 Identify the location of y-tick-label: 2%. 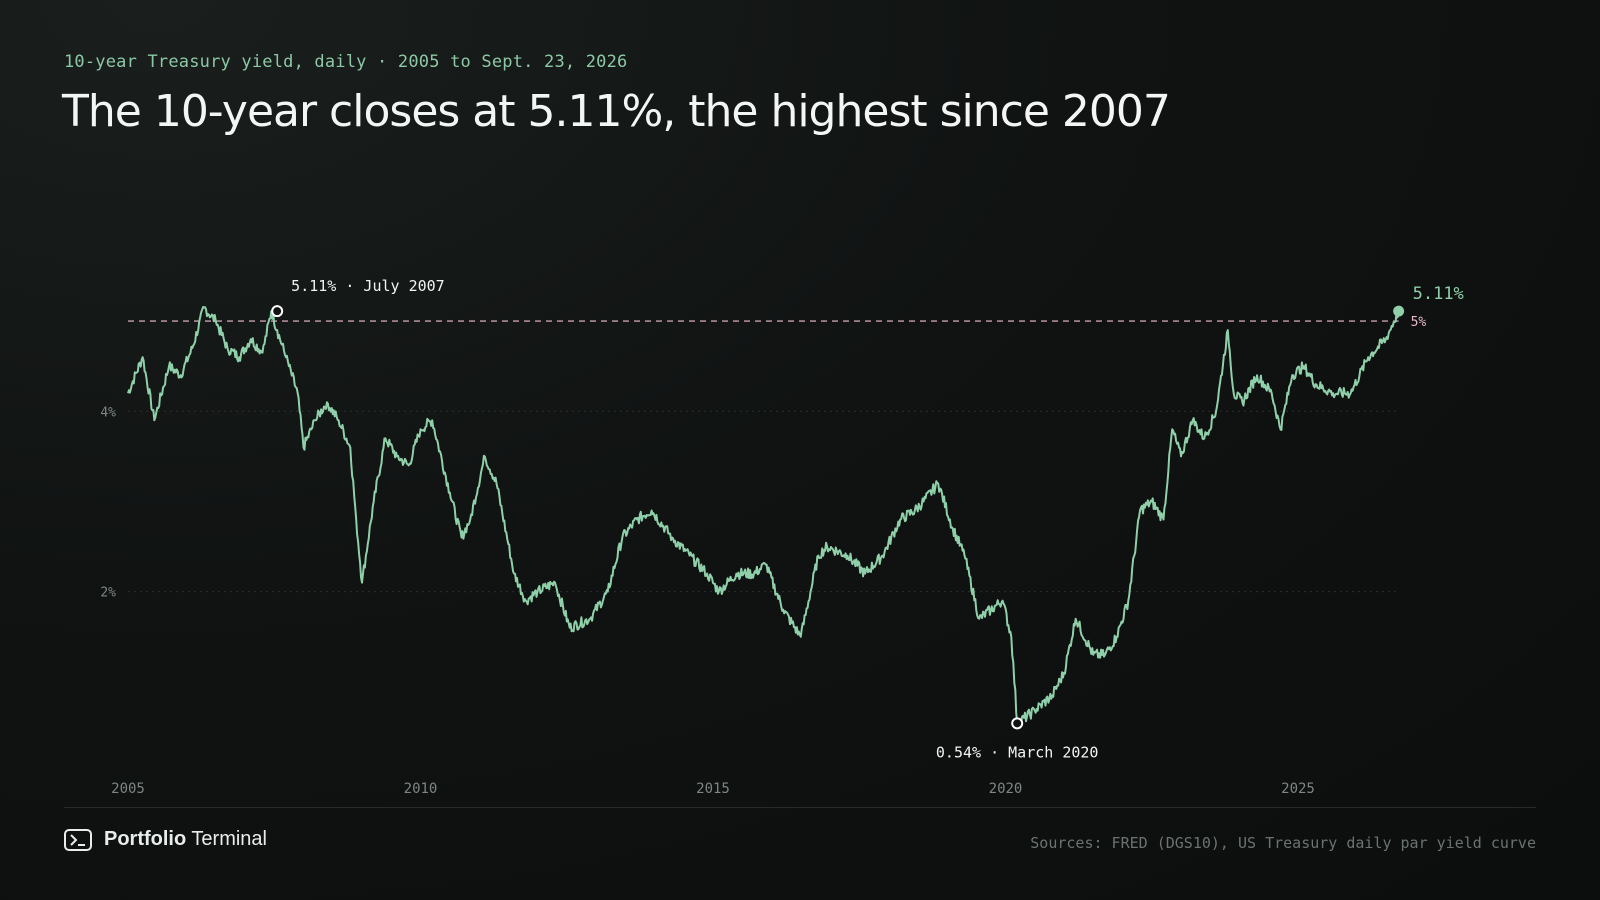
(108, 593).